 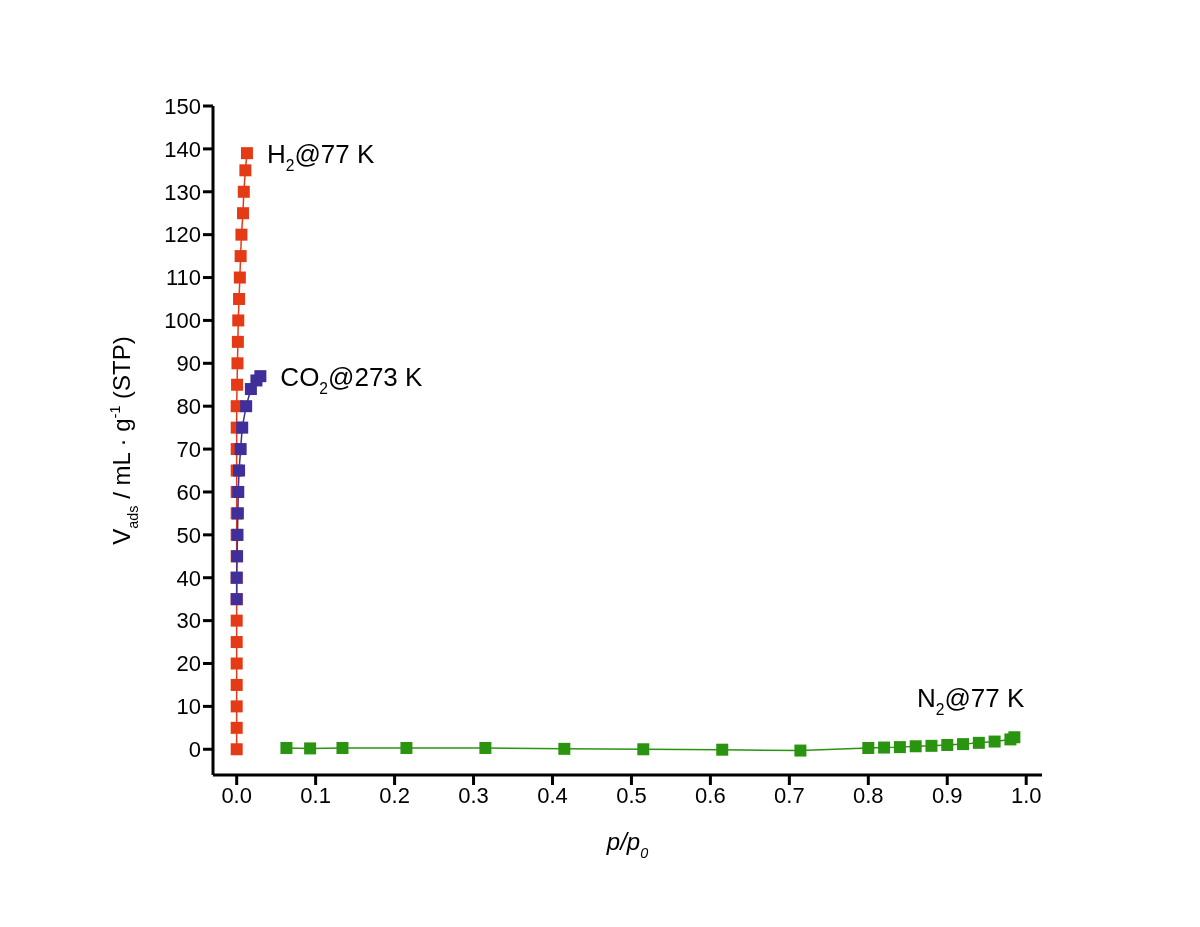 What do you see at coordinates (627, 844) in the screenshot?
I see `x-axis-title: p/p$_{0}$` at bounding box center [627, 844].